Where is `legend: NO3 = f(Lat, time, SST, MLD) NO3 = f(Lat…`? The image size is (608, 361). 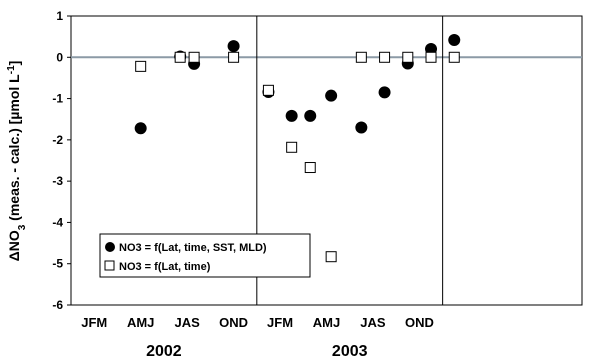
legend: NO3 = f(Lat, time, SST, MLD) NO3 = f(Lat… is located at coordinates (205, 255).